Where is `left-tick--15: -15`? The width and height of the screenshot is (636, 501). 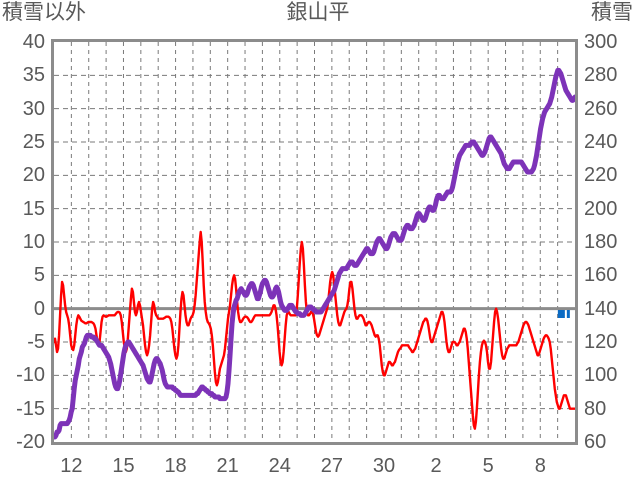 left-tick--15: -15 is located at coordinates (30, 408).